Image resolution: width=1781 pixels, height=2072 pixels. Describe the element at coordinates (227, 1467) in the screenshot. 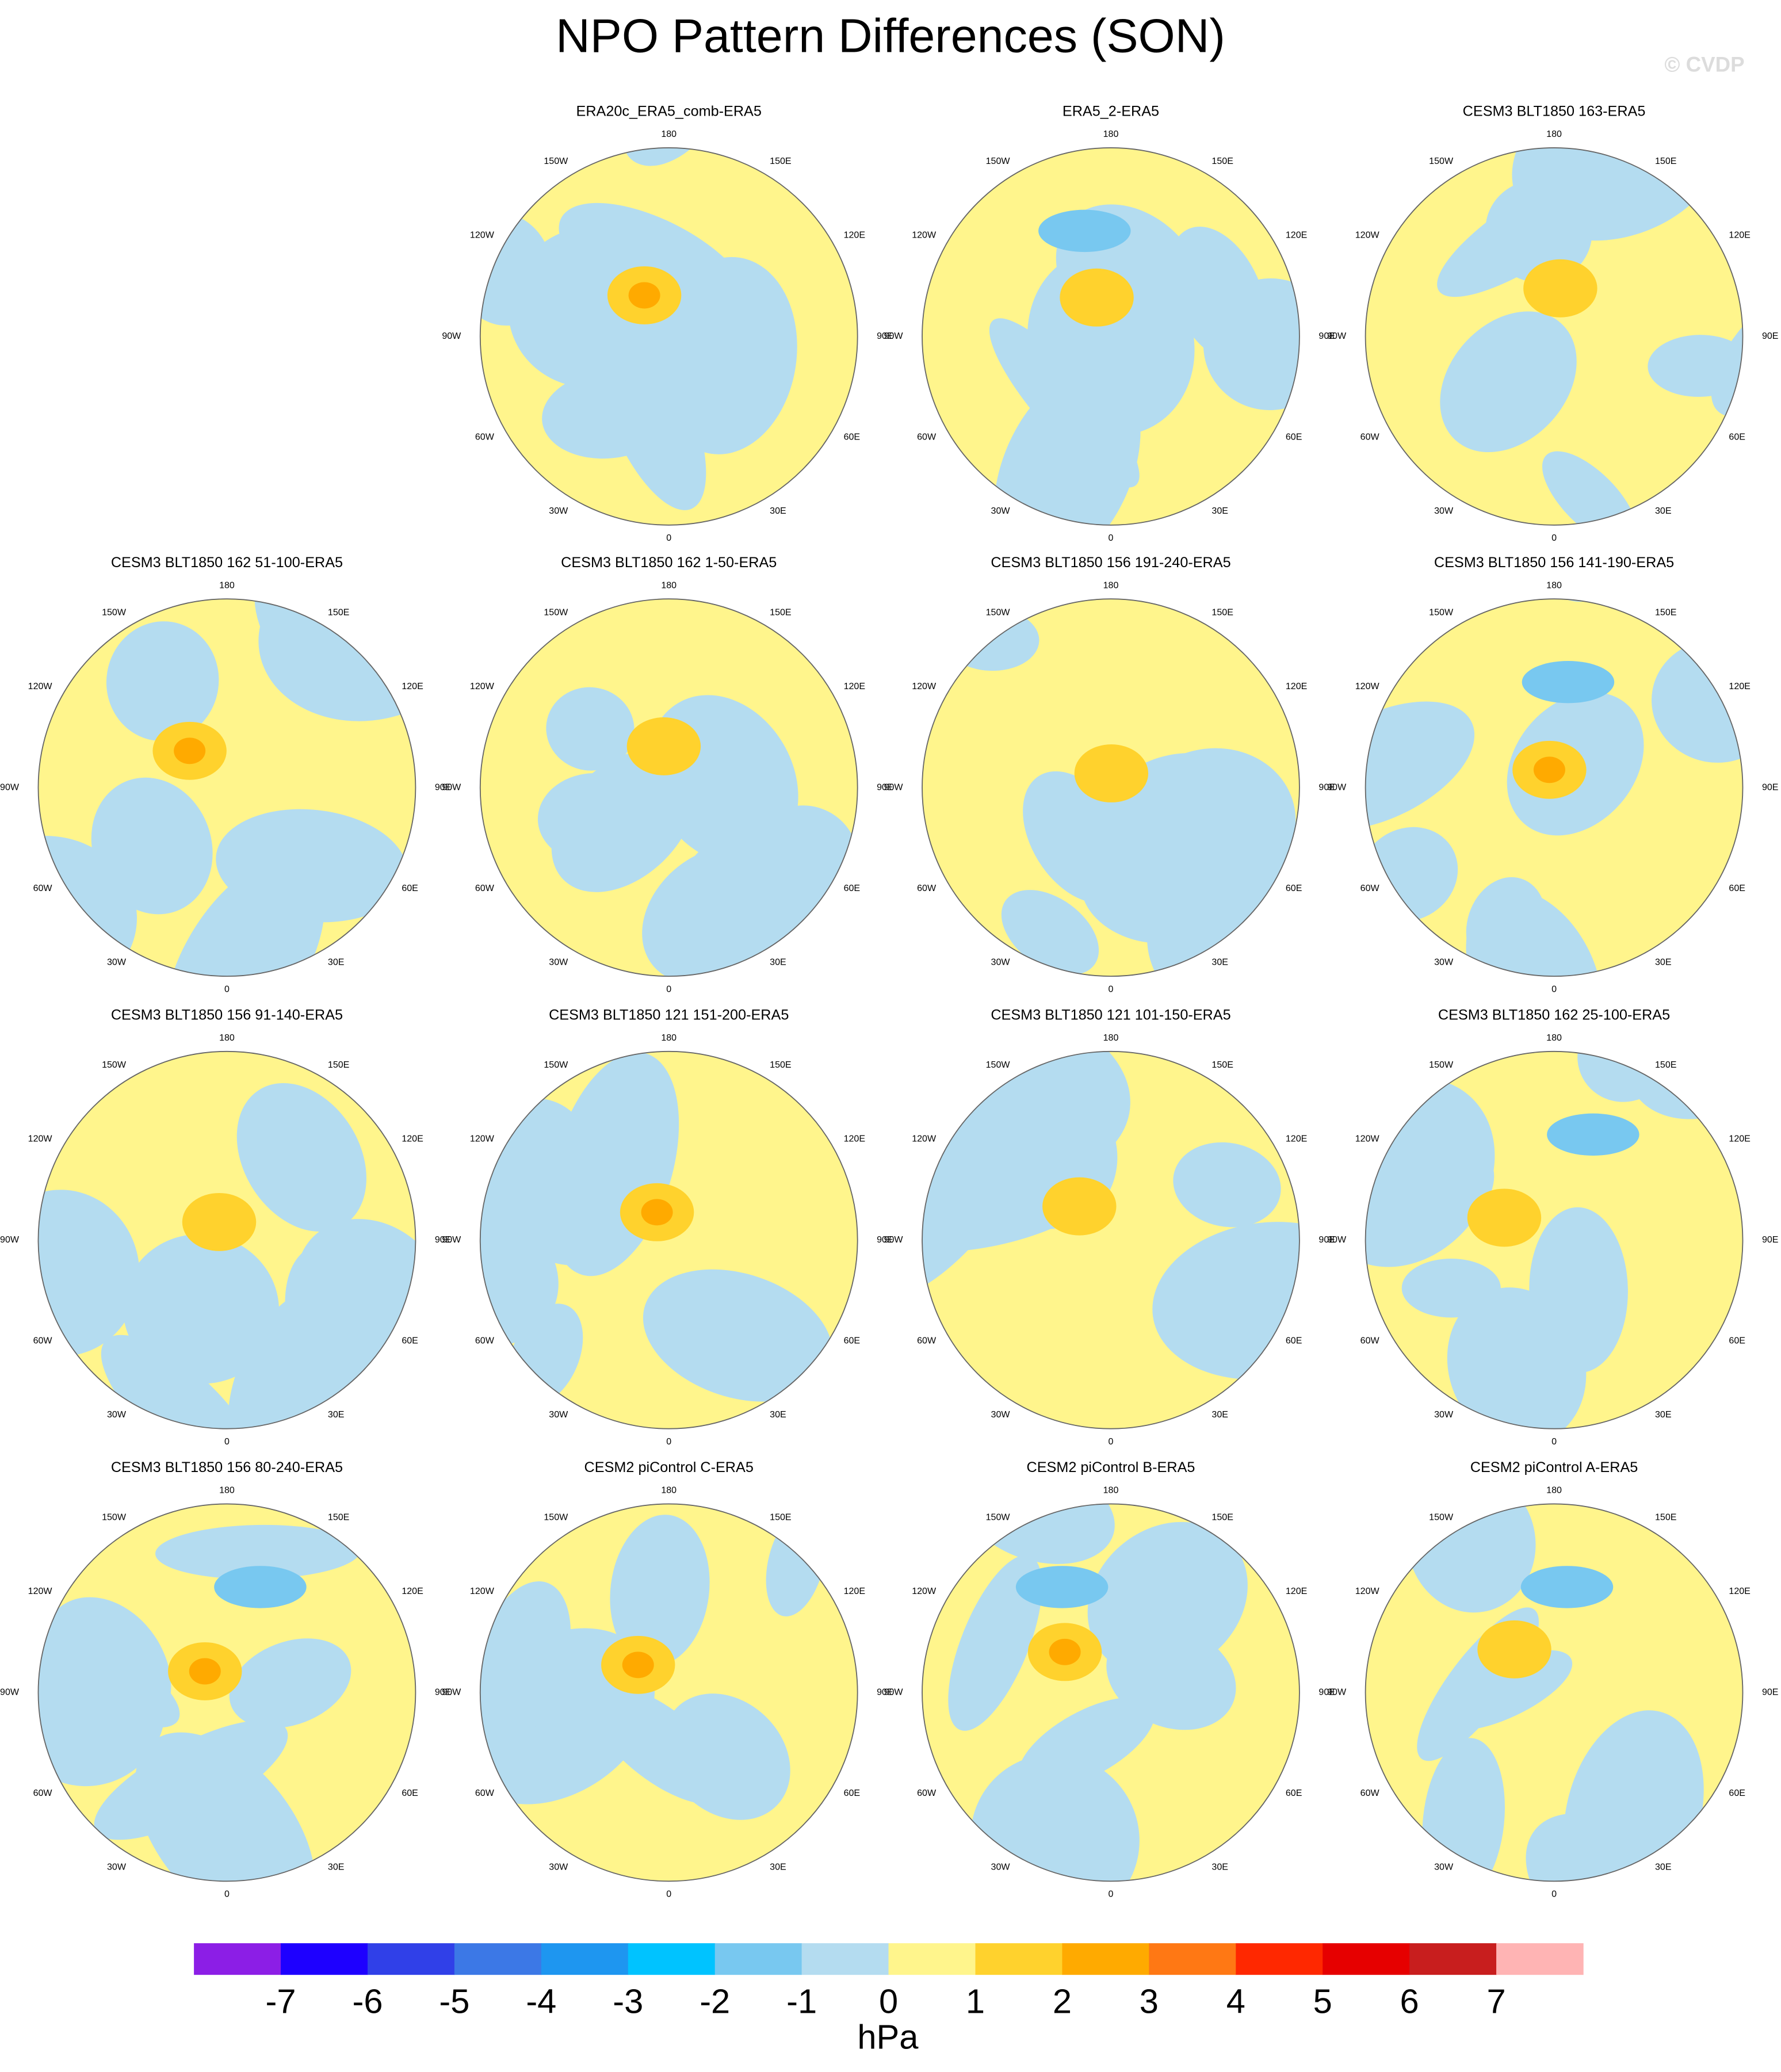

I see `panel-title: CESM3 BLT1850 156 80-240-ERA5` at that location.